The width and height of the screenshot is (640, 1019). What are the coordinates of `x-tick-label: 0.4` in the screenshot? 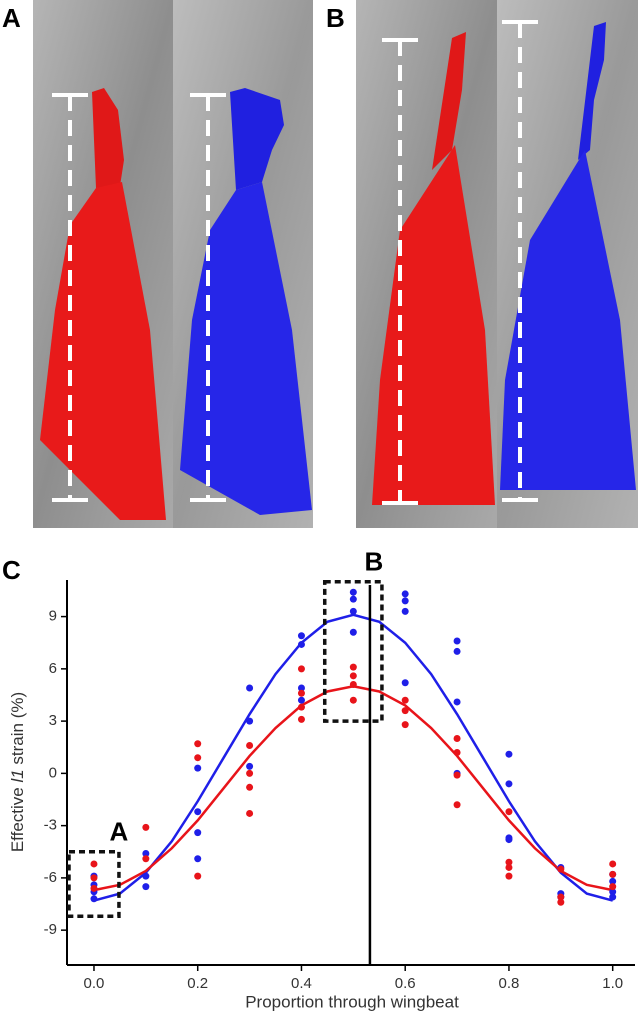 It's located at (301, 983).